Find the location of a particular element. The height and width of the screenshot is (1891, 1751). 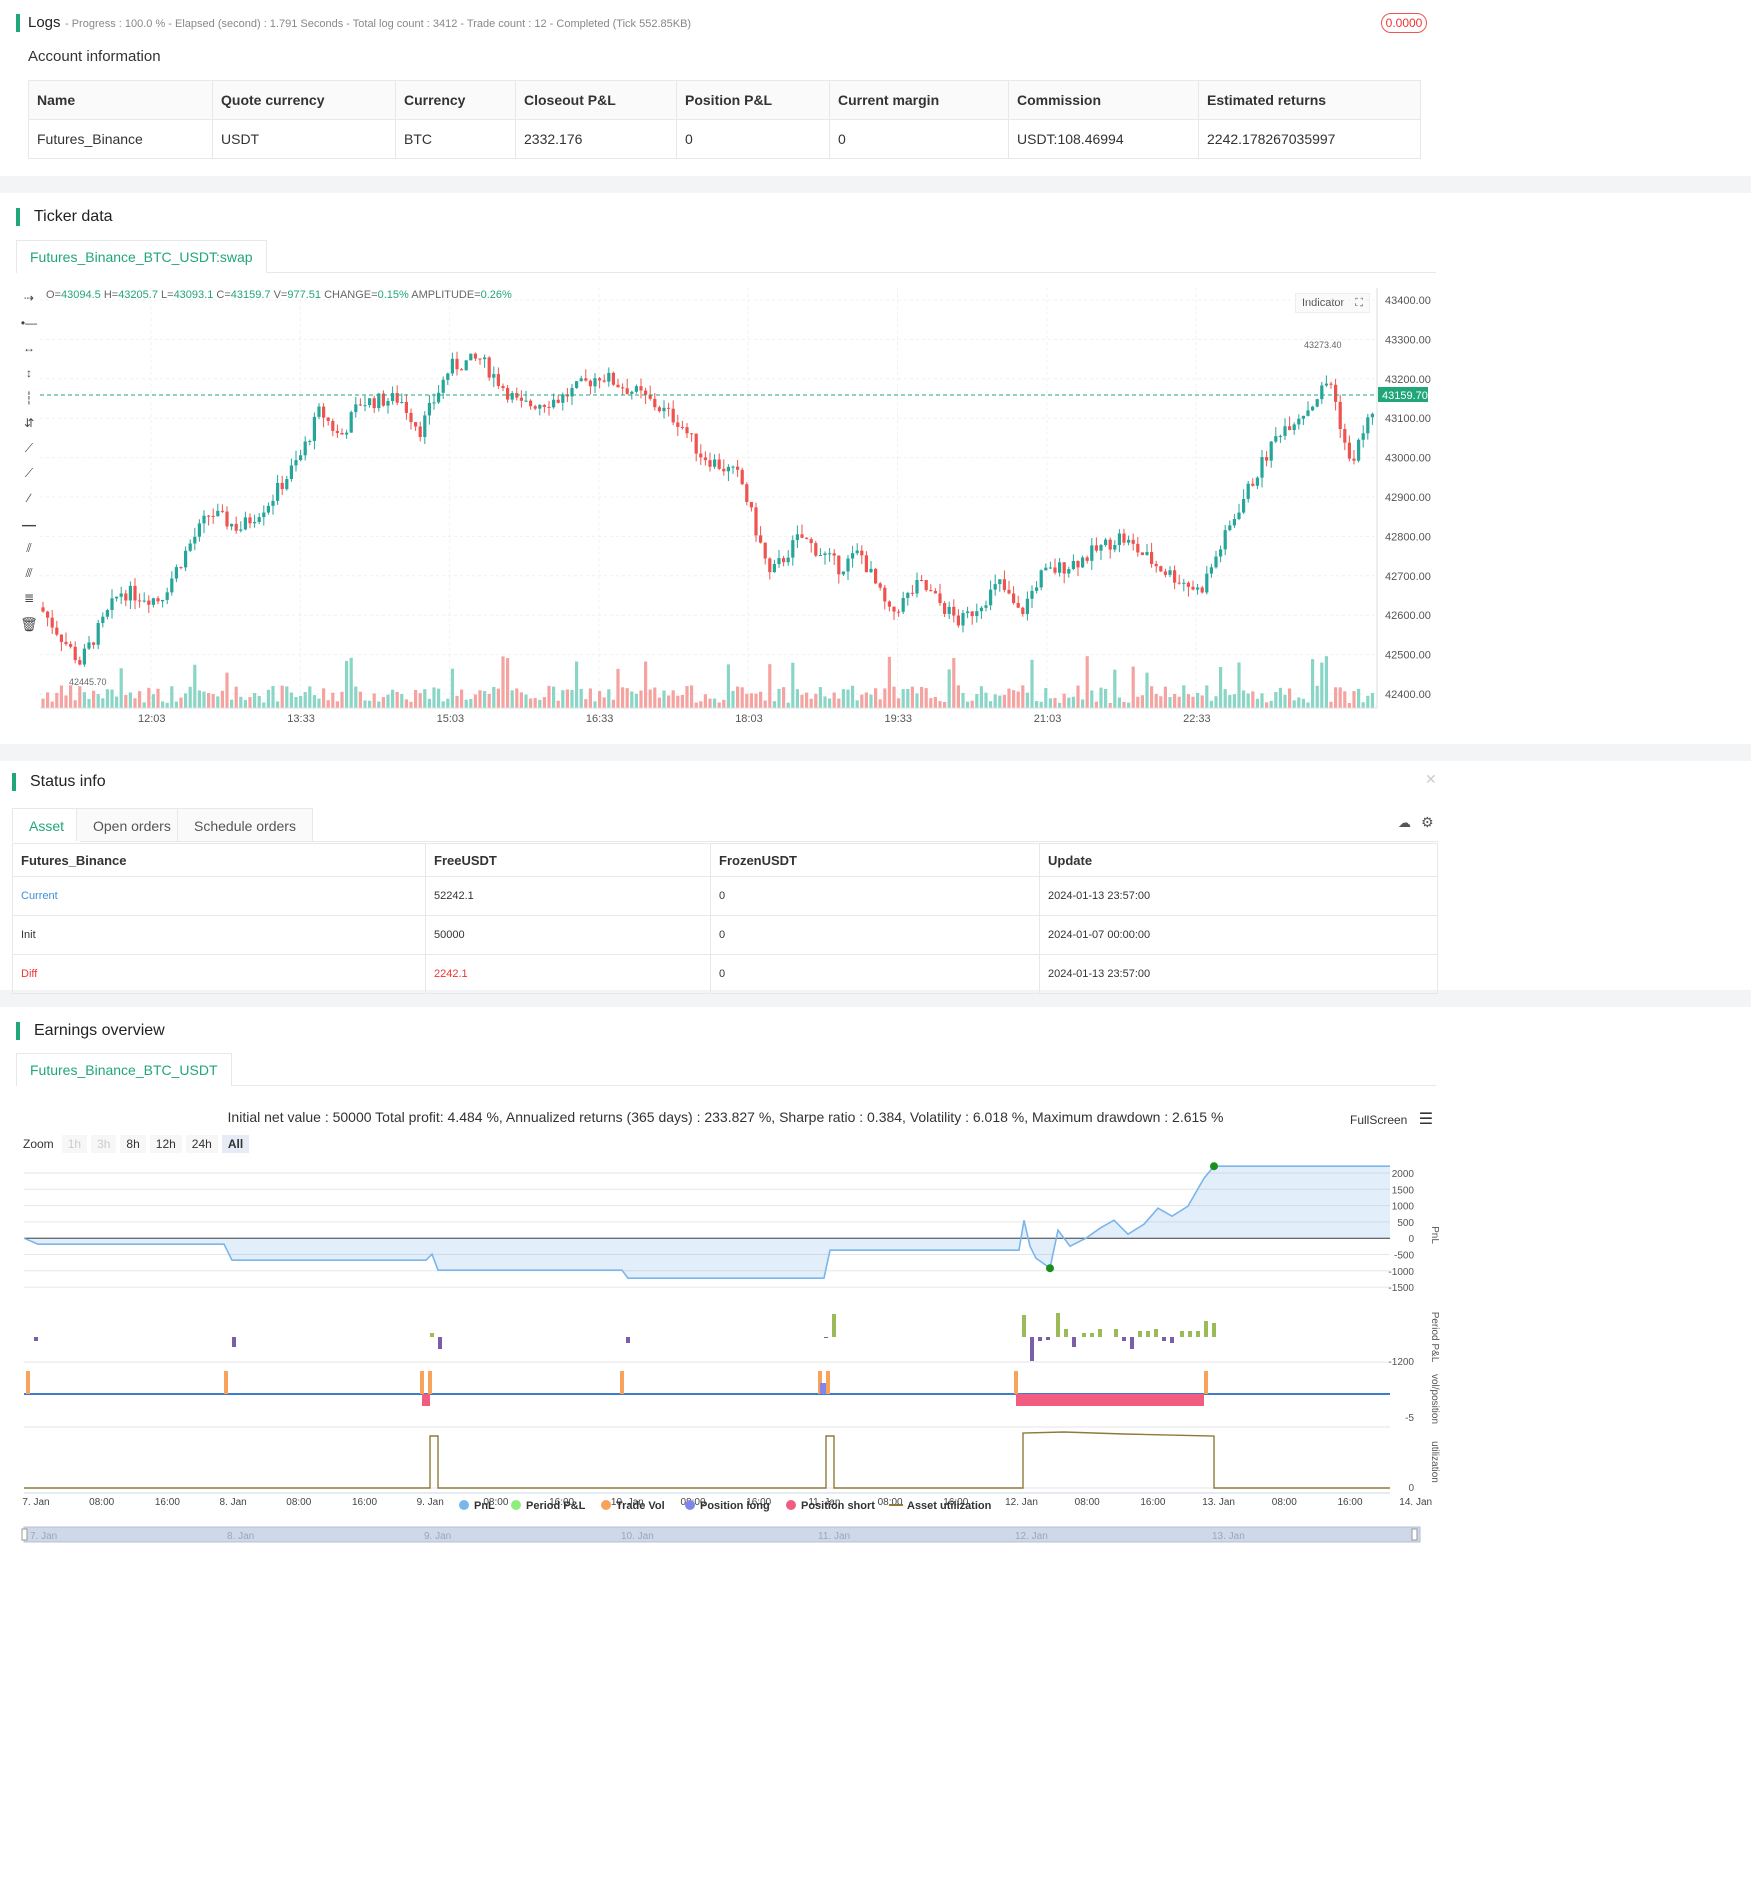

horizontal-ray-icon: •— is located at coordinates (29, 323).